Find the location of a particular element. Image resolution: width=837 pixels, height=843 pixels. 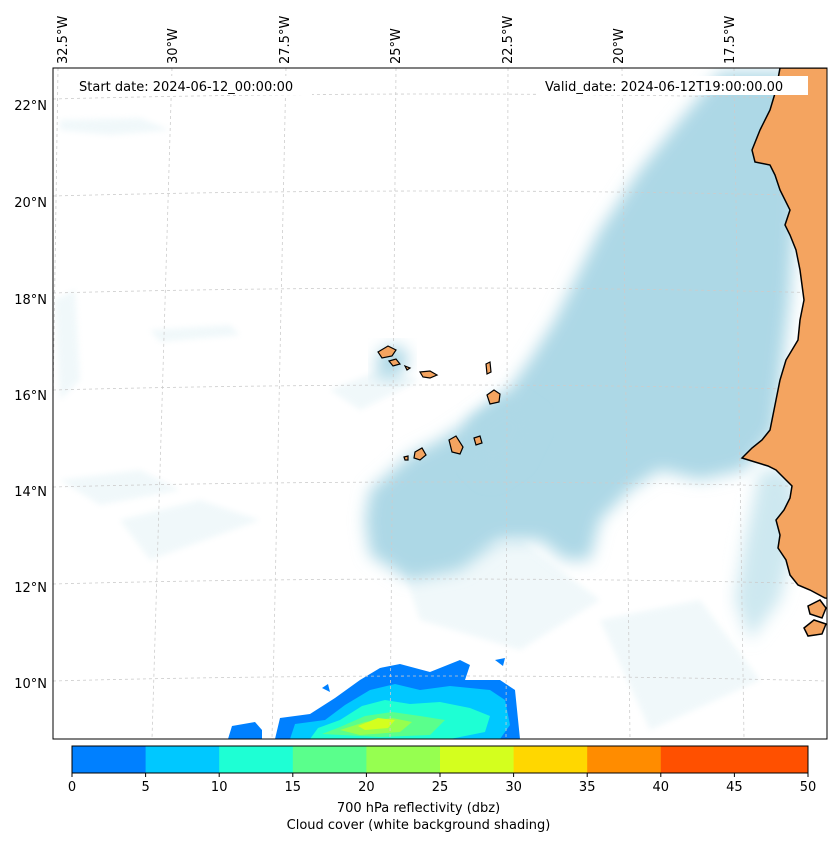

lon-label: 17.5°W is located at coordinates (730, 40).